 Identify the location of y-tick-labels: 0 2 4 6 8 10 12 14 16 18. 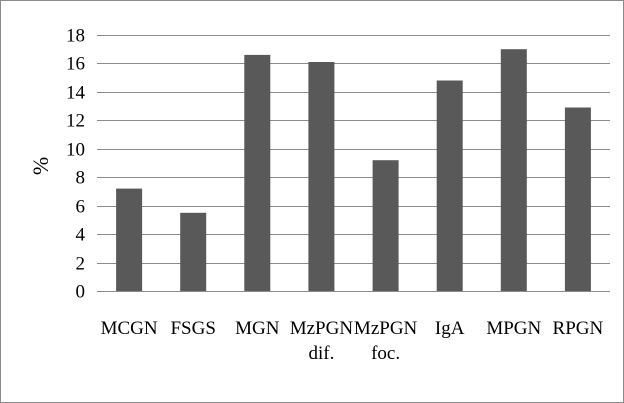
(76, 164).